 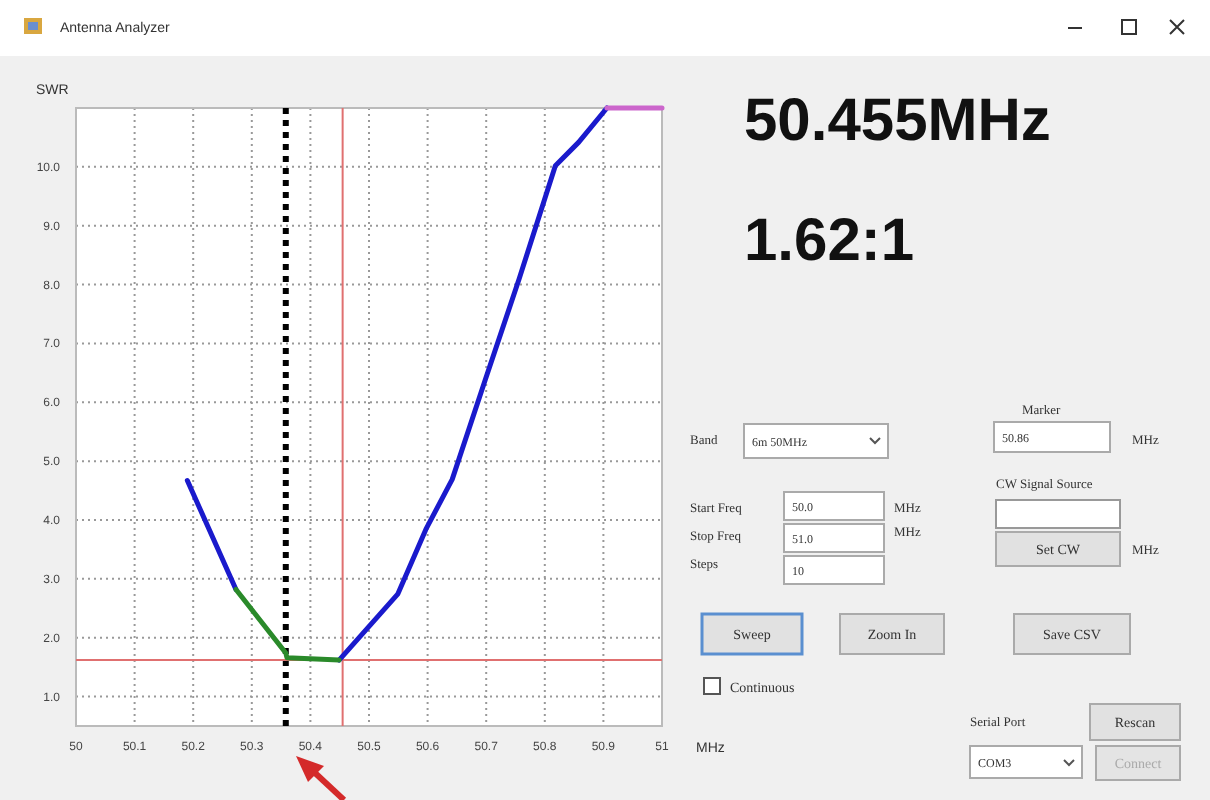 What do you see at coordinates (897, 121) in the screenshot?
I see `text: 50.455MHz` at bounding box center [897, 121].